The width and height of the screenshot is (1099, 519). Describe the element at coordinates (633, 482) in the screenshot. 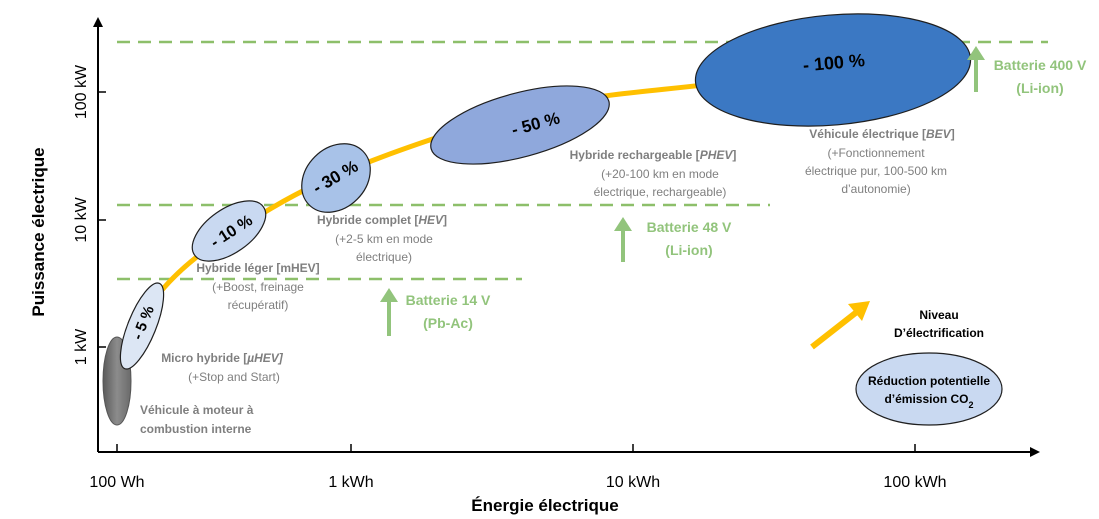

I see `x-tick-label-10kwh: 10 kWh` at that location.